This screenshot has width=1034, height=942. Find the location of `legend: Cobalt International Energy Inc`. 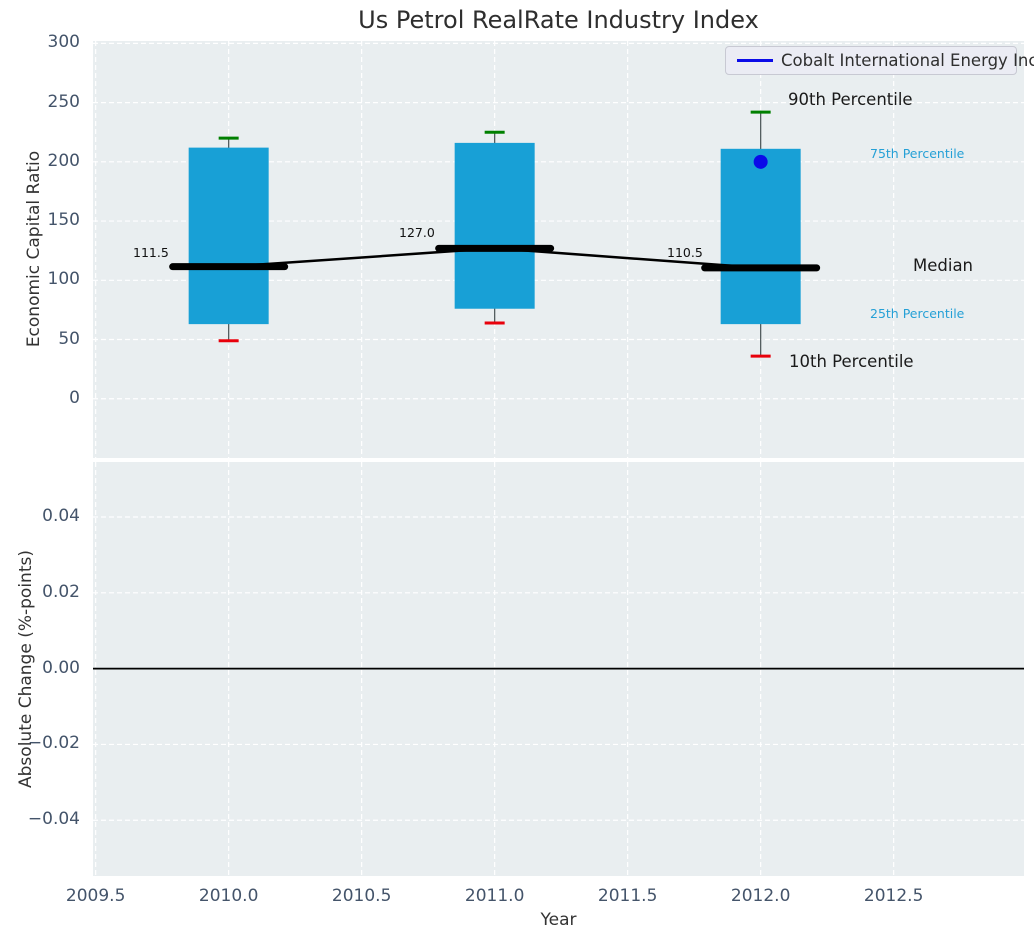

legend: Cobalt International Energy Inc is located at coordinates (879, 60).